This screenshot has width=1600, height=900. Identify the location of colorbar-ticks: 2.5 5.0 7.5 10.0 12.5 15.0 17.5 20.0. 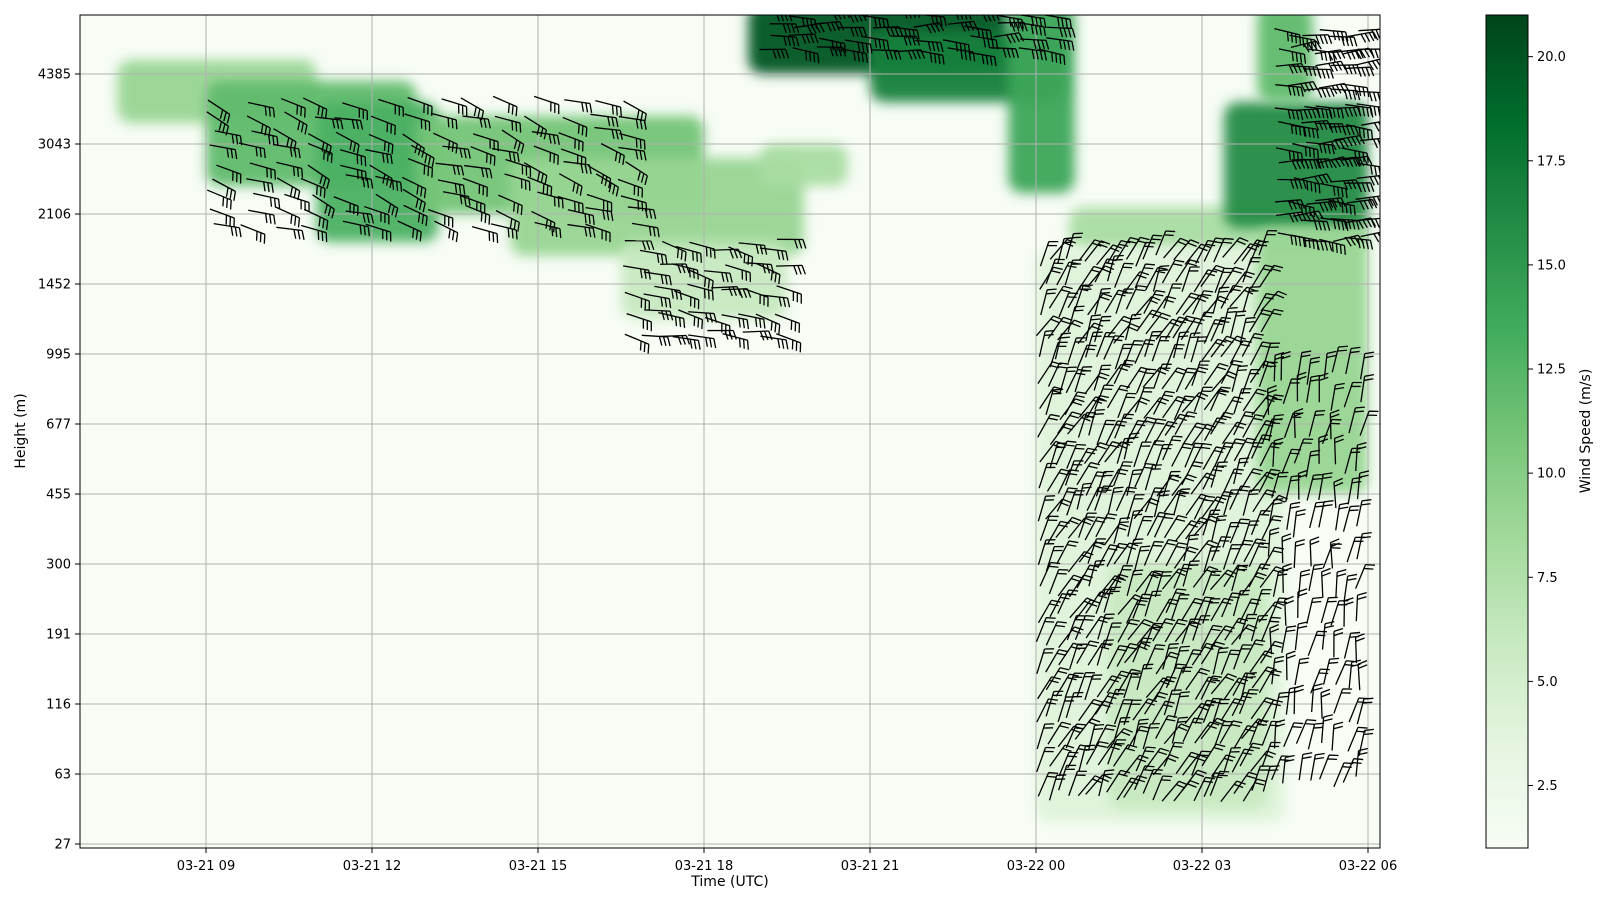
(1547, 422).